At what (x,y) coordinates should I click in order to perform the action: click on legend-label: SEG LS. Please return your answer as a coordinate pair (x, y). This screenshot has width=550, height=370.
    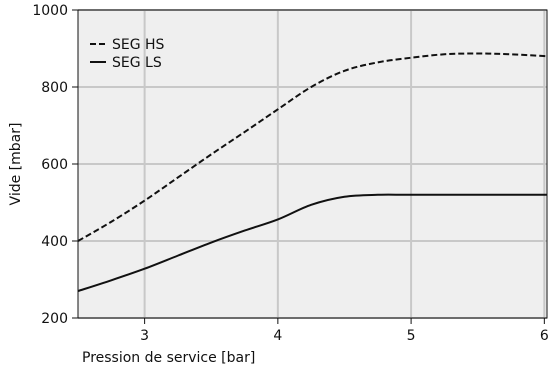
    Looking at the image, I should click on (137, 63).